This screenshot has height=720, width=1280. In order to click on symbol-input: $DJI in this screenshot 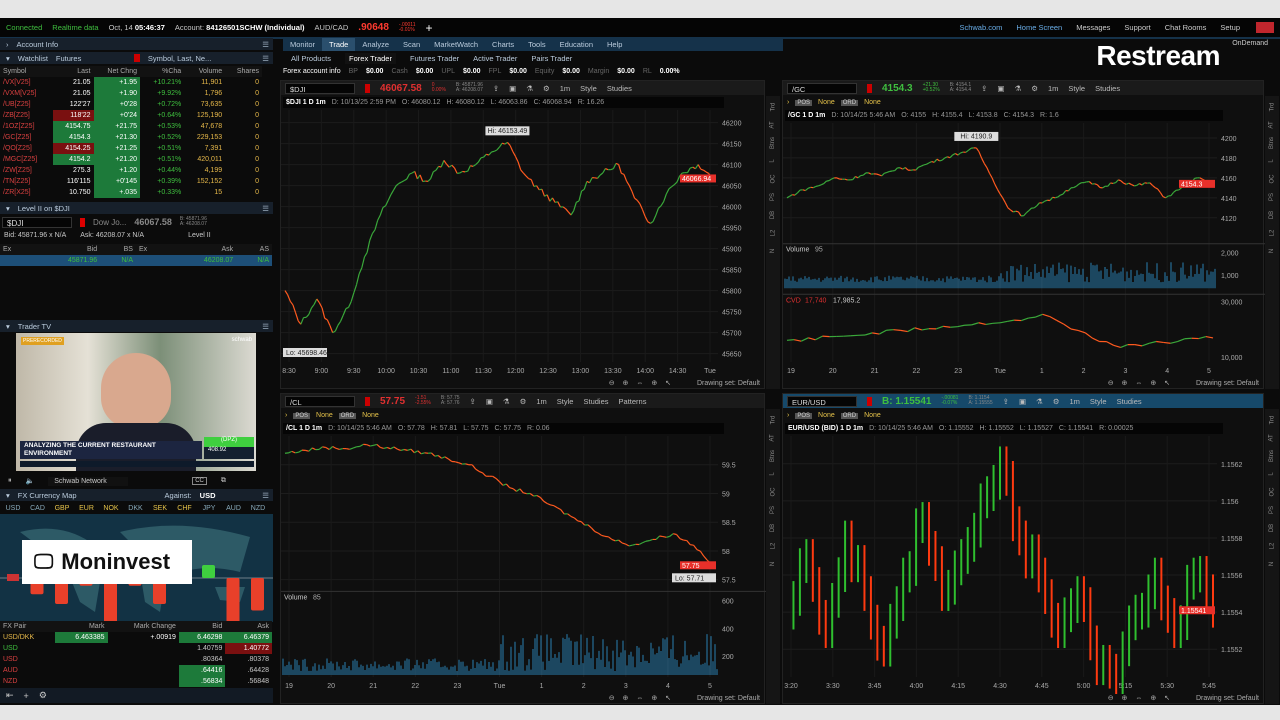, I will do `click(320, 88)`.